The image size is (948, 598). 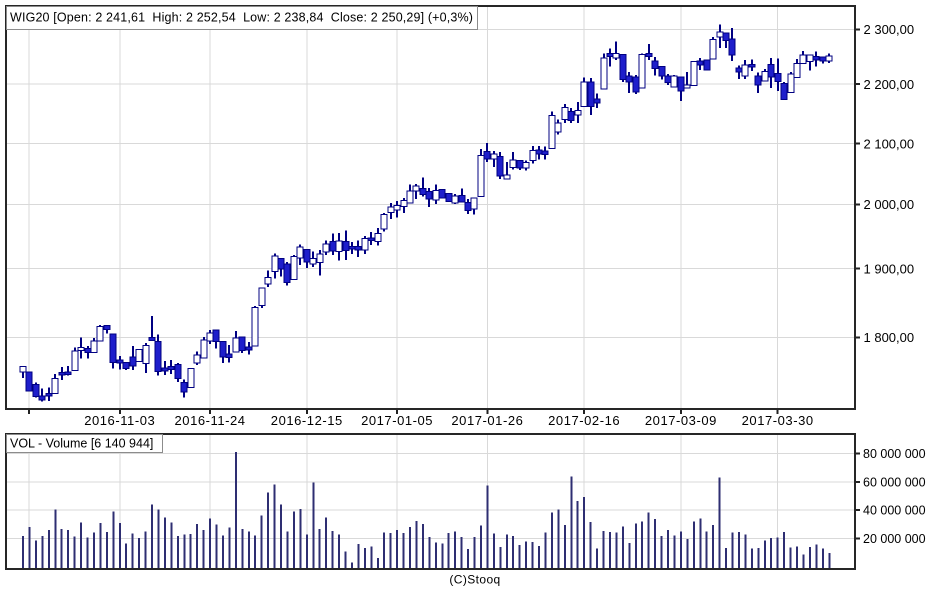 I want to click on svg-text: 2 100,00, so click(x=889, y=143).